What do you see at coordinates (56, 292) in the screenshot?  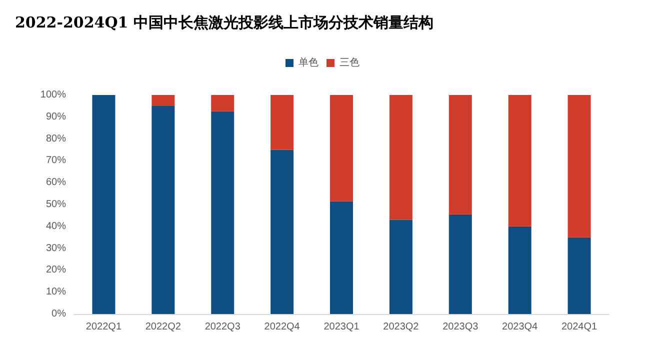 I see `y-tick-label: 10%` at bounding box center [56, 292].